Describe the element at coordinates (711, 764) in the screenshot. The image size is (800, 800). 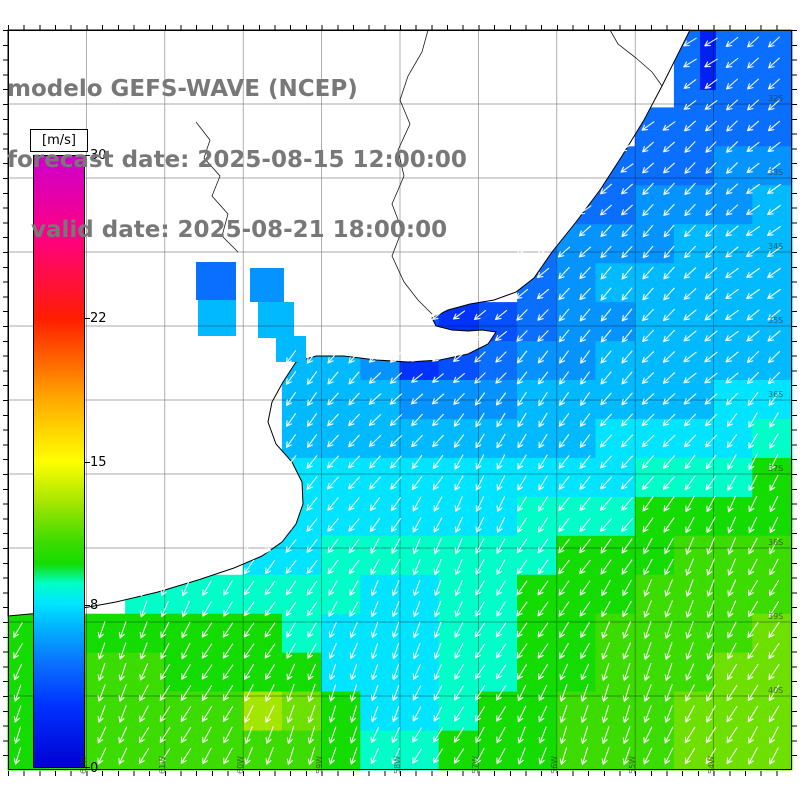
I see `lon-label: 54W` at that location.